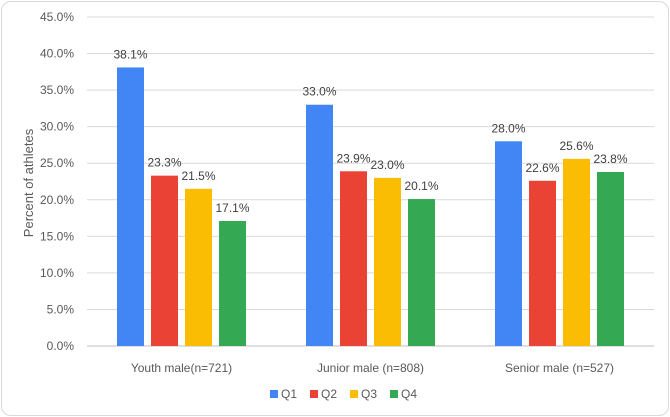 The height and width of the screenshot is (417, 670). What do you see at coordinates (421, 186) in the screenshot?
I see `data-label: 20.1%` at bounding box center [421, 186].